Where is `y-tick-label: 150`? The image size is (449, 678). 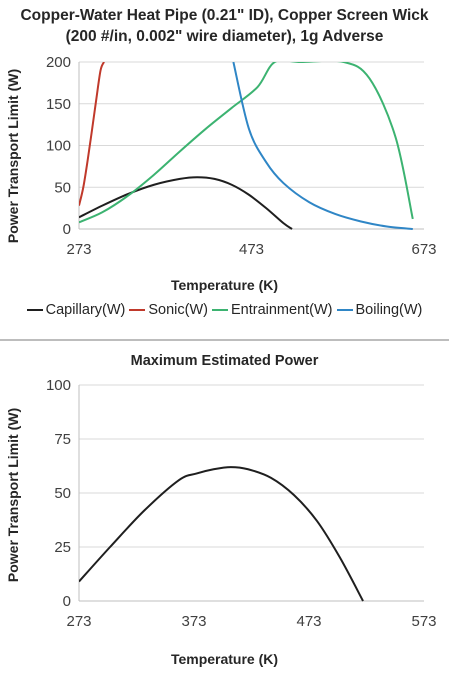
y-tick-label: 150 is located at coordinates (58, 104).